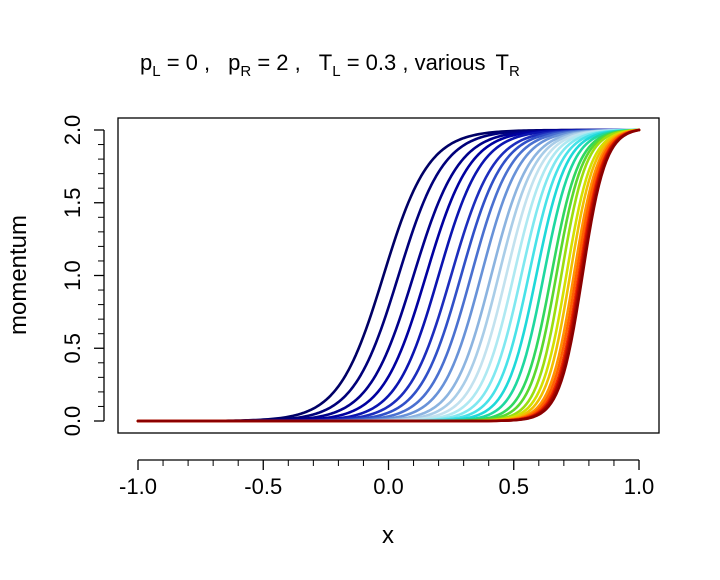 Image resolution: width=720 pixels, height=580 pixels. What do you see at coordinates (72, 348) in the screenshot?
I see `y-tick-label: 0.5` at bounding box center [72, 348].